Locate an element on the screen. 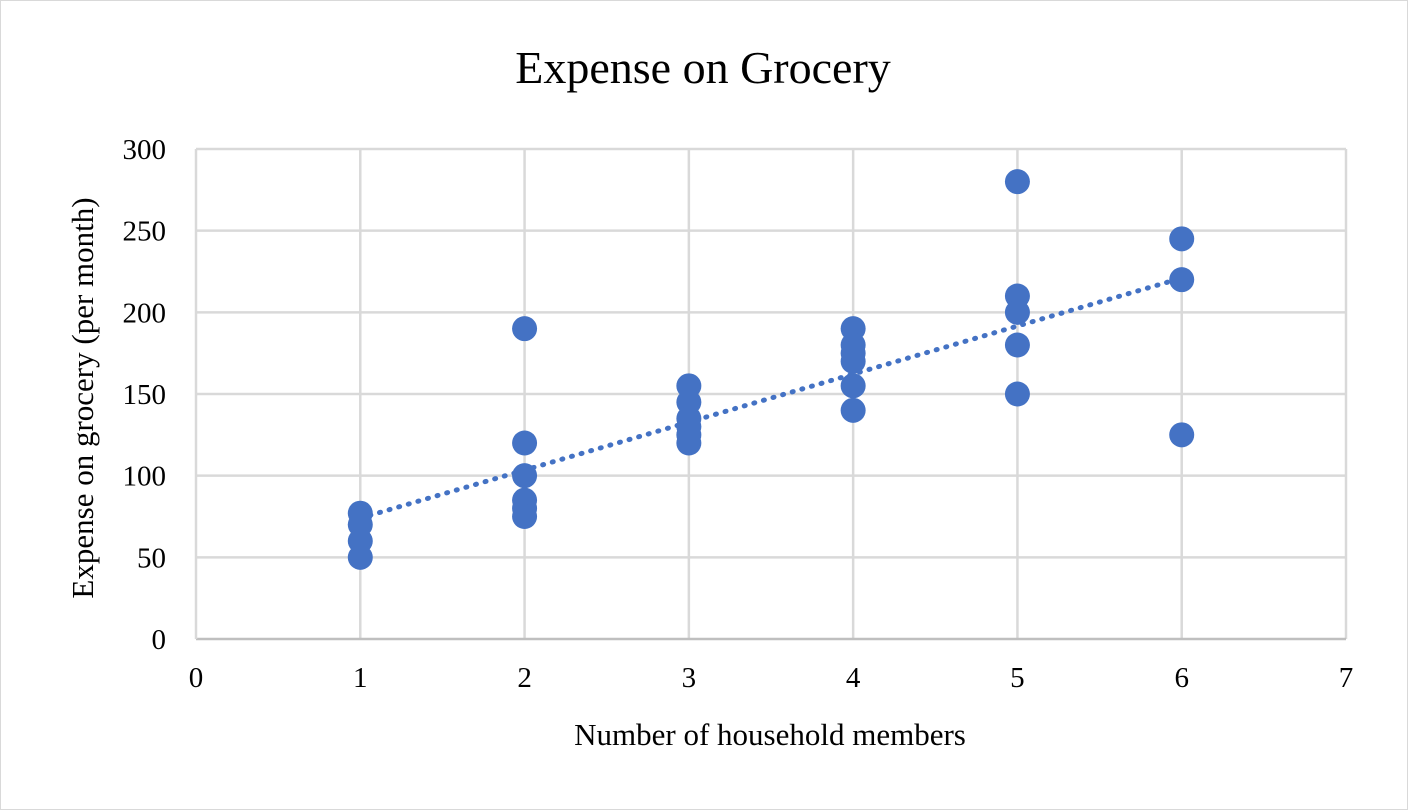 The image size is (1408, 810). x-tick-label: 0 is located at coordinates (196, 678).